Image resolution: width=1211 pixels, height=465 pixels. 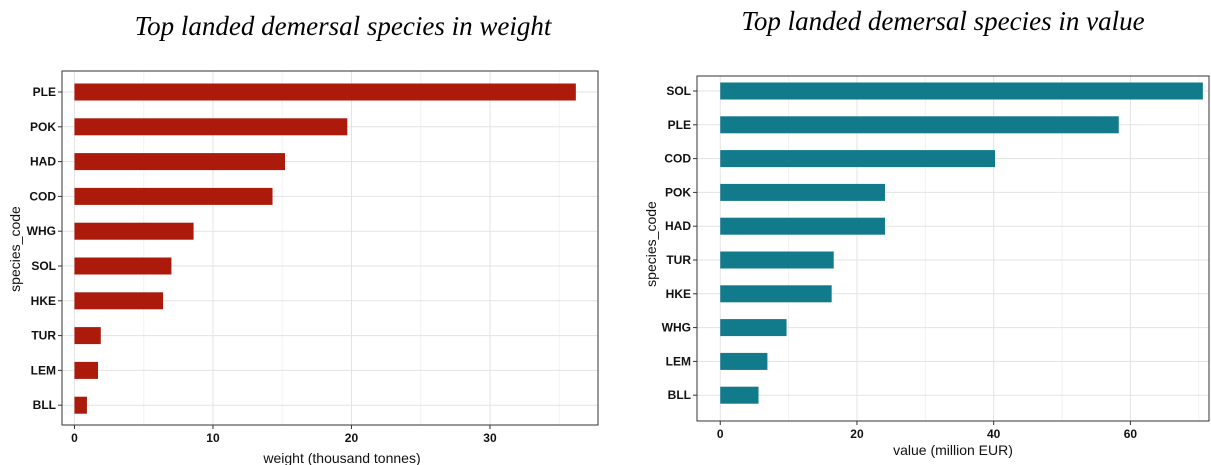 What do you see at coordinates (953, 450) in the screenshot?
I see `x-axis-label-value: value (million EUR)` at bounding box center [953, 450].